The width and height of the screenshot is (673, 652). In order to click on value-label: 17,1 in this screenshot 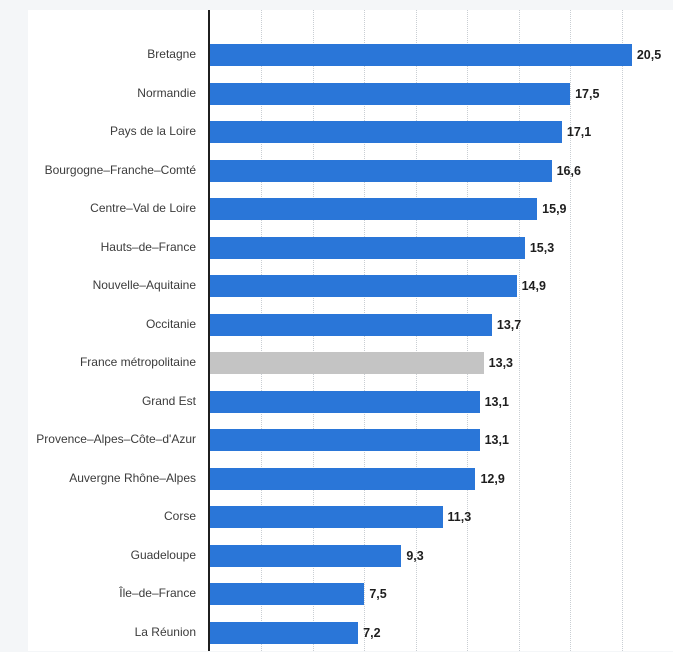, I will do `click(579, 132)`.